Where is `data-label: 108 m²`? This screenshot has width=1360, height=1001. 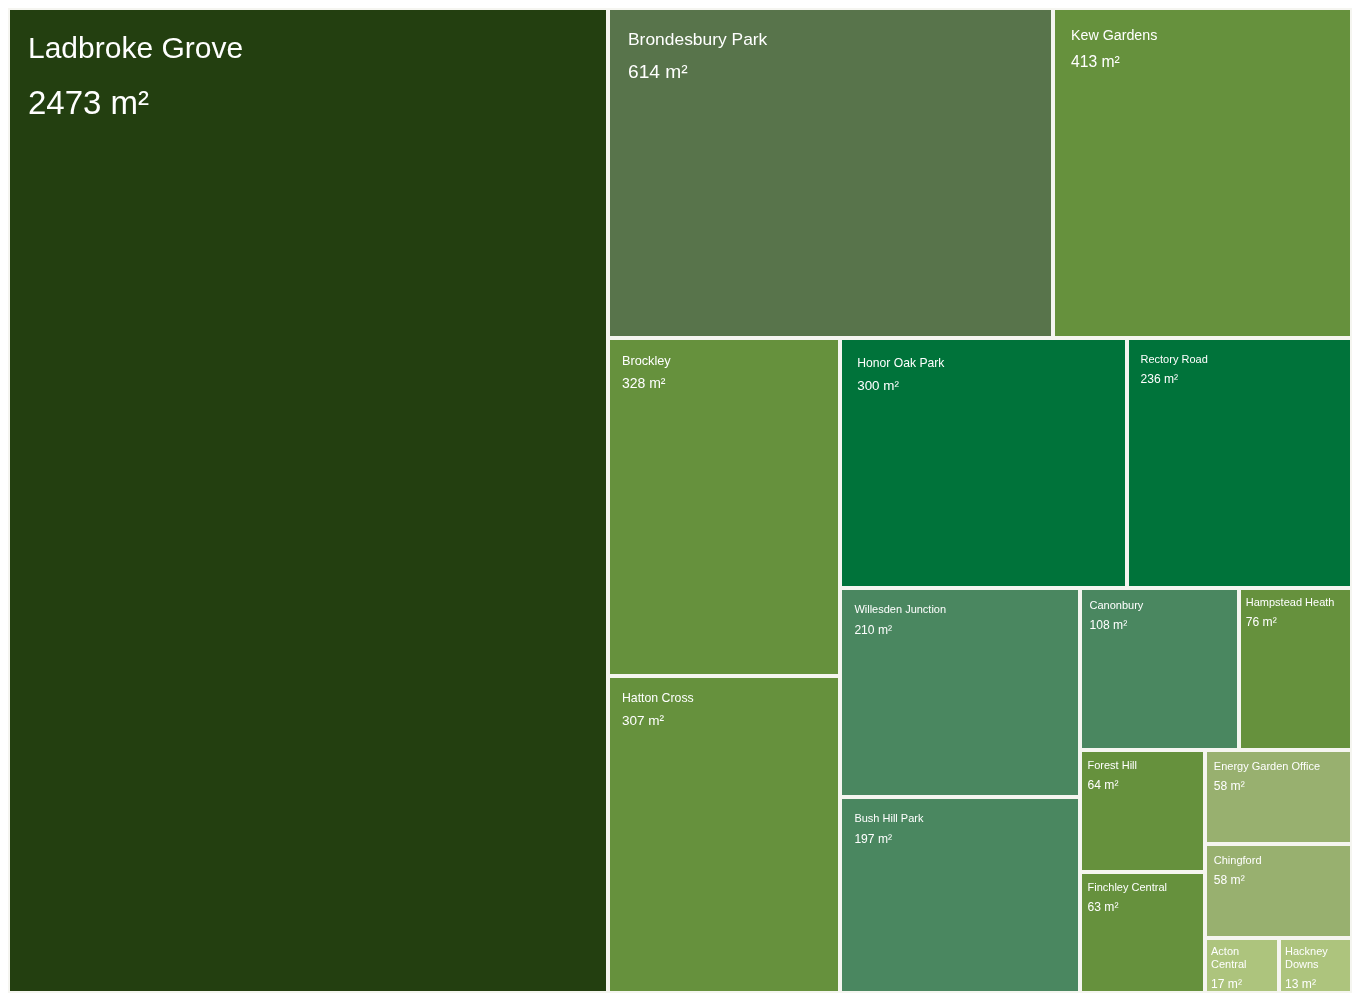 data-label: 108 m² is located at coordinates (1108, 625).